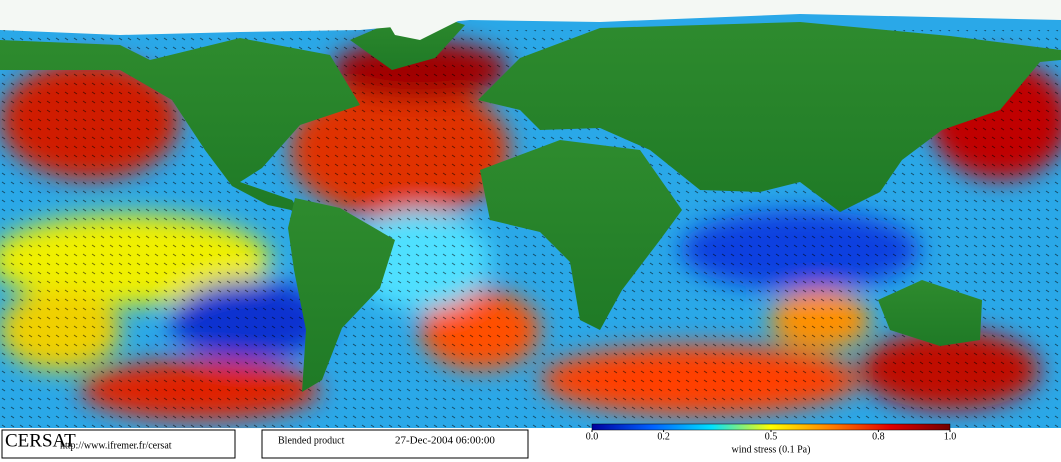 Image resolution: width=1061 pixels, height=462 pixels. What do you see at coordinates (445, 441) in the screenshot?
I see `datetime: 27-Dec-2004 06:00:00` at bounding box center [445, 441].